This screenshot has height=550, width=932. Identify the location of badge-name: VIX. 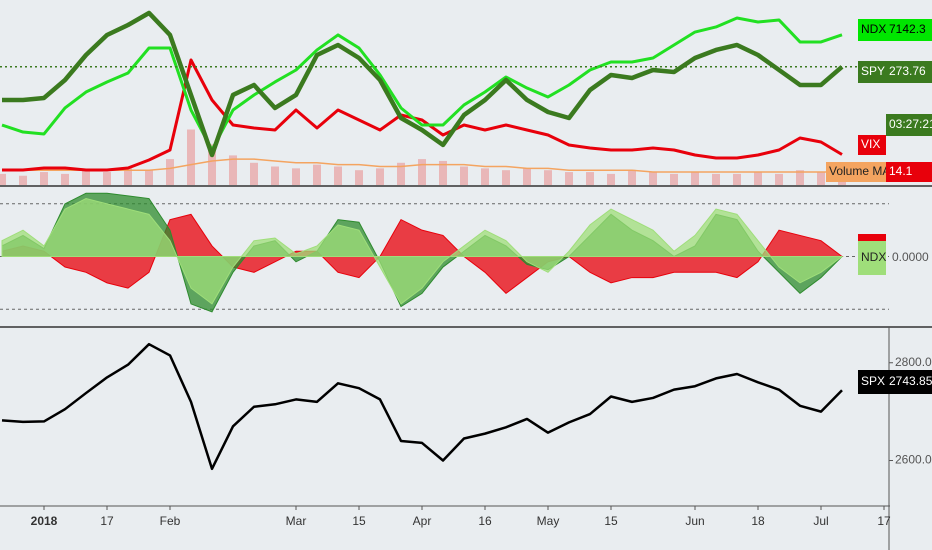
(870, 144).